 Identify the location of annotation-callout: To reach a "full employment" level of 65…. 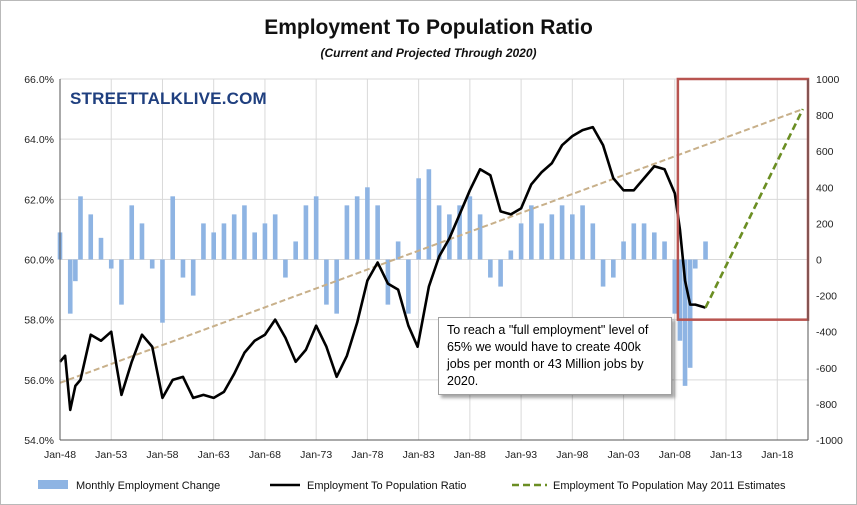
(555, 356).